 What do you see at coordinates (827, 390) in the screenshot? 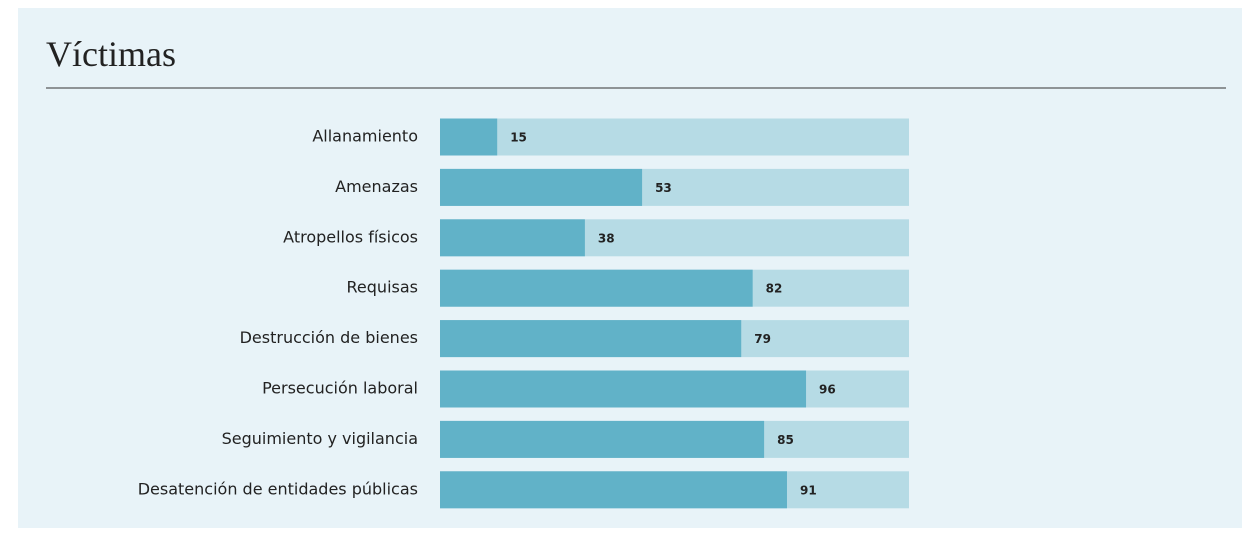
I see `value-label: 96` at bounding box center [827, 390].